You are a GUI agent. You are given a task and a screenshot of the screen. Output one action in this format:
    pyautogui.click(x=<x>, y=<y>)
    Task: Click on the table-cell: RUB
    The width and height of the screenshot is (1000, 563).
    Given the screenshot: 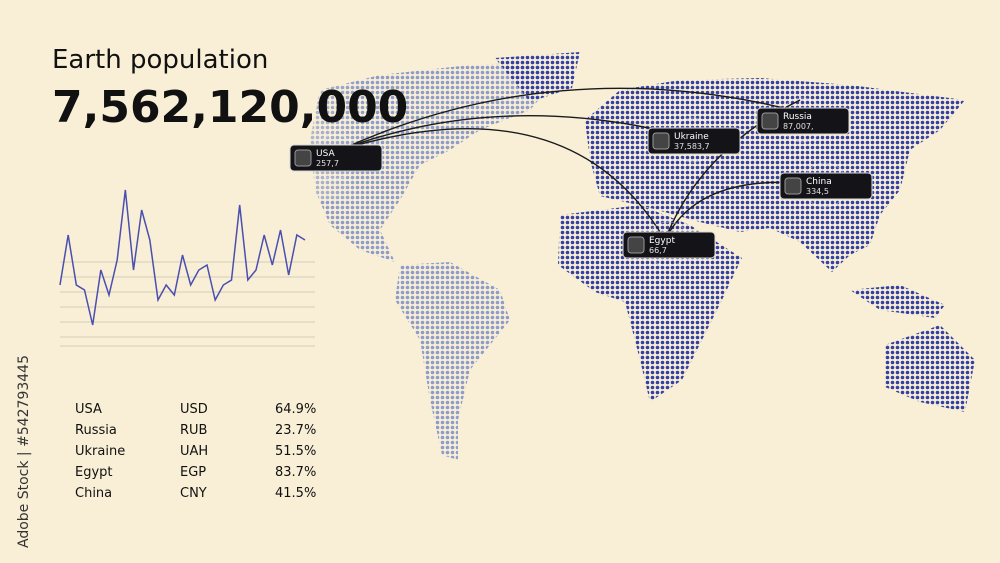 What is the action you would take?
    pyautogui.click(x=193, y=430)
    